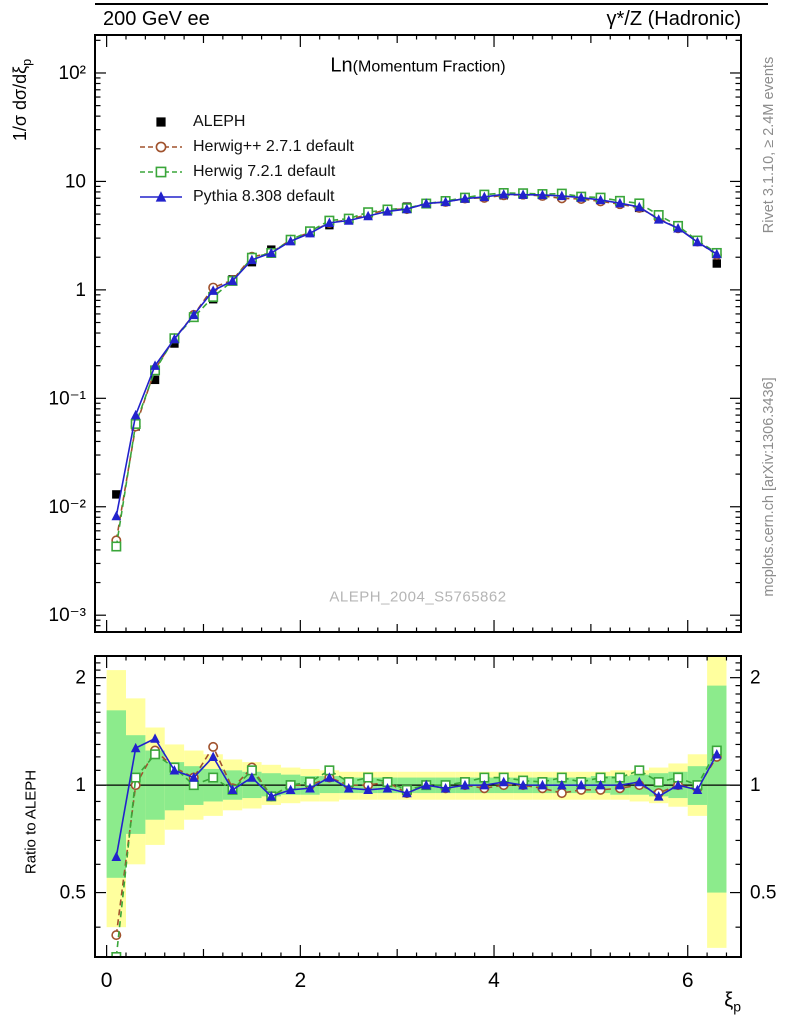  Describe the element at coordinates (22, 100) in the screenshot. I see `y-axis-label-main: 1/σ dσ/dξp` at that location.